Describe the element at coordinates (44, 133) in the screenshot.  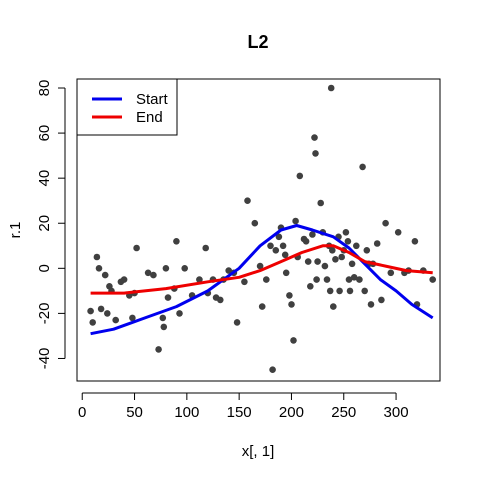
I see `y-tick-label-5: 60` at that location.